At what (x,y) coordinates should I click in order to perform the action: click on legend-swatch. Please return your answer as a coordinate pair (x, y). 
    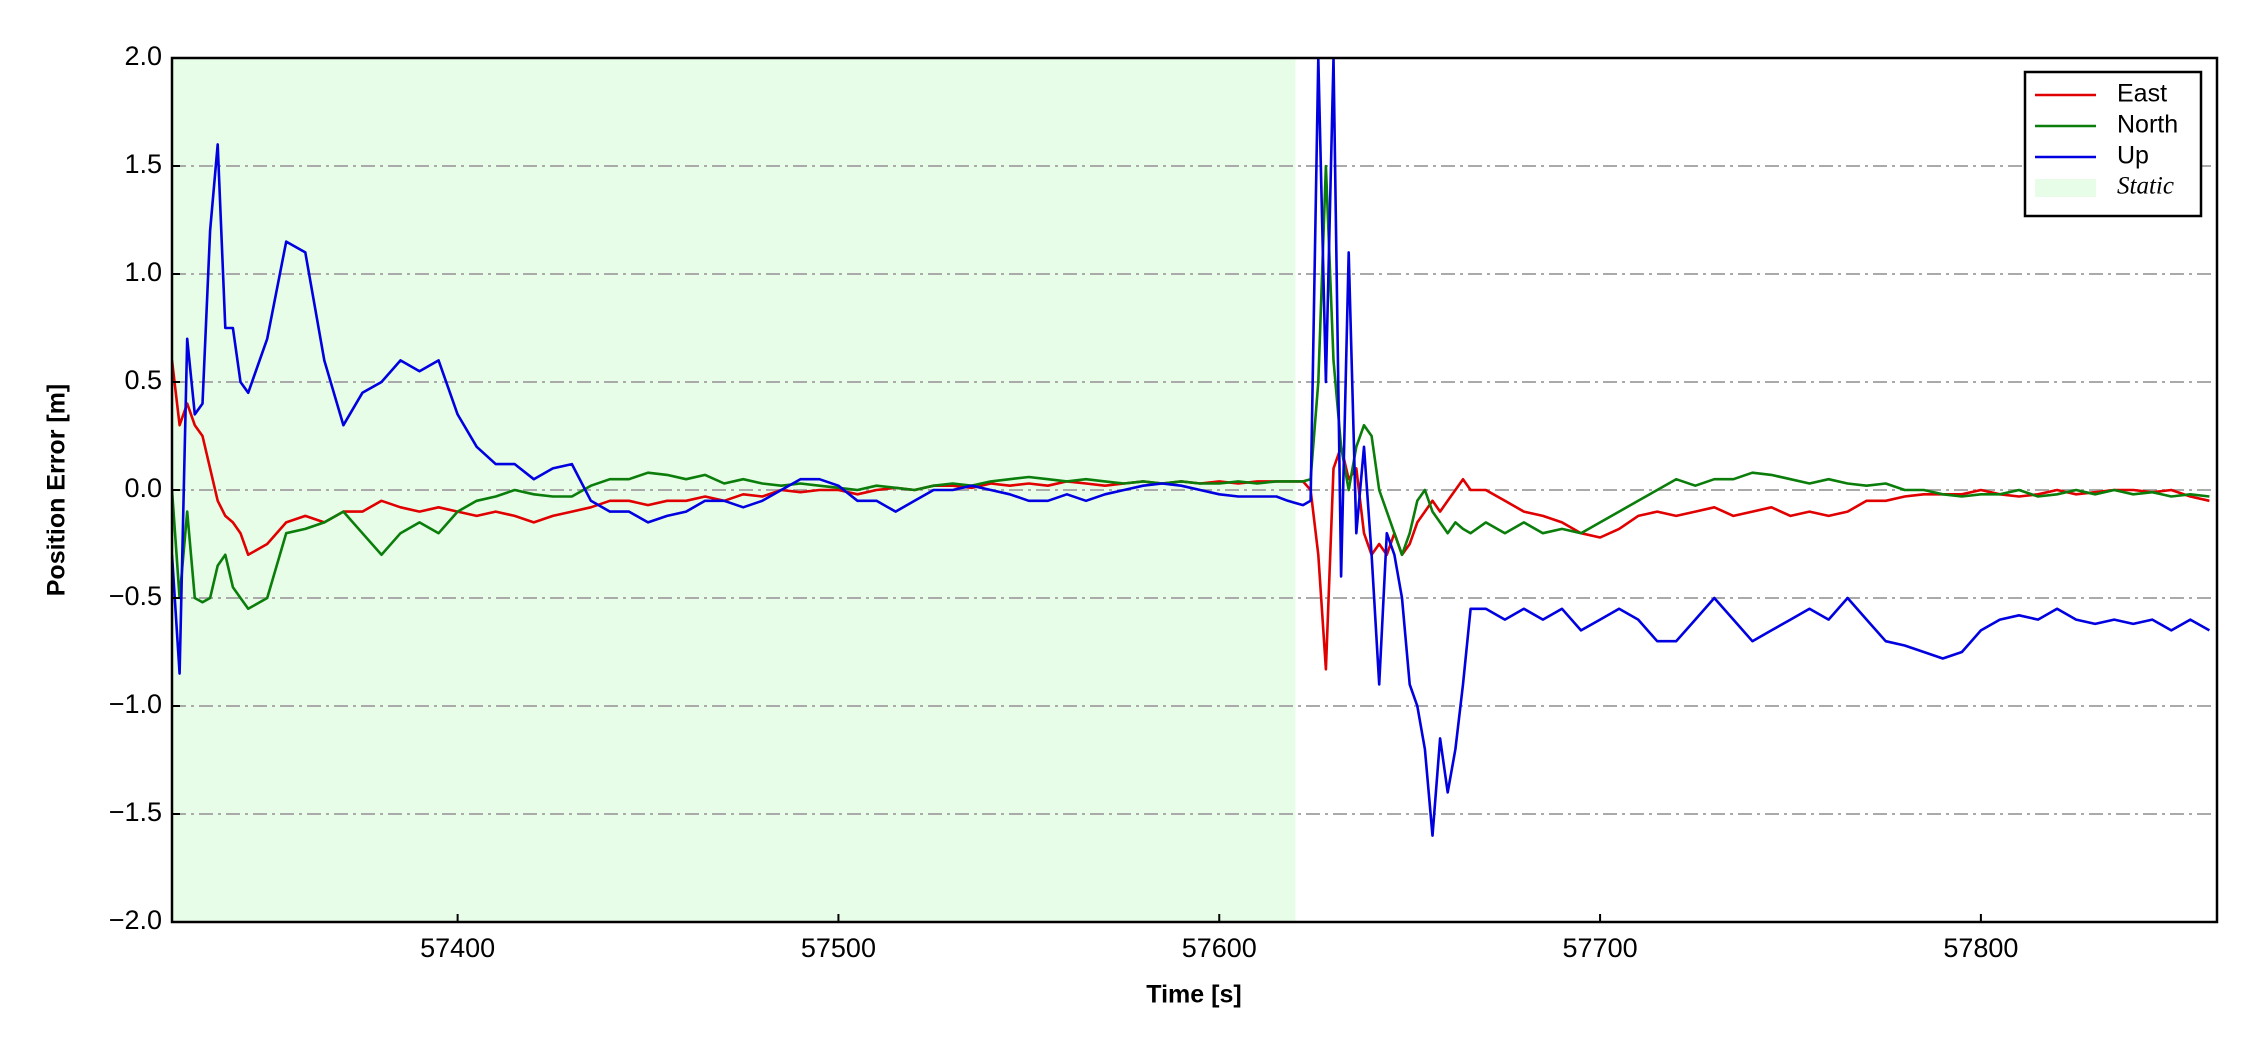
    Looking at the image, I should click on (2065, 188).